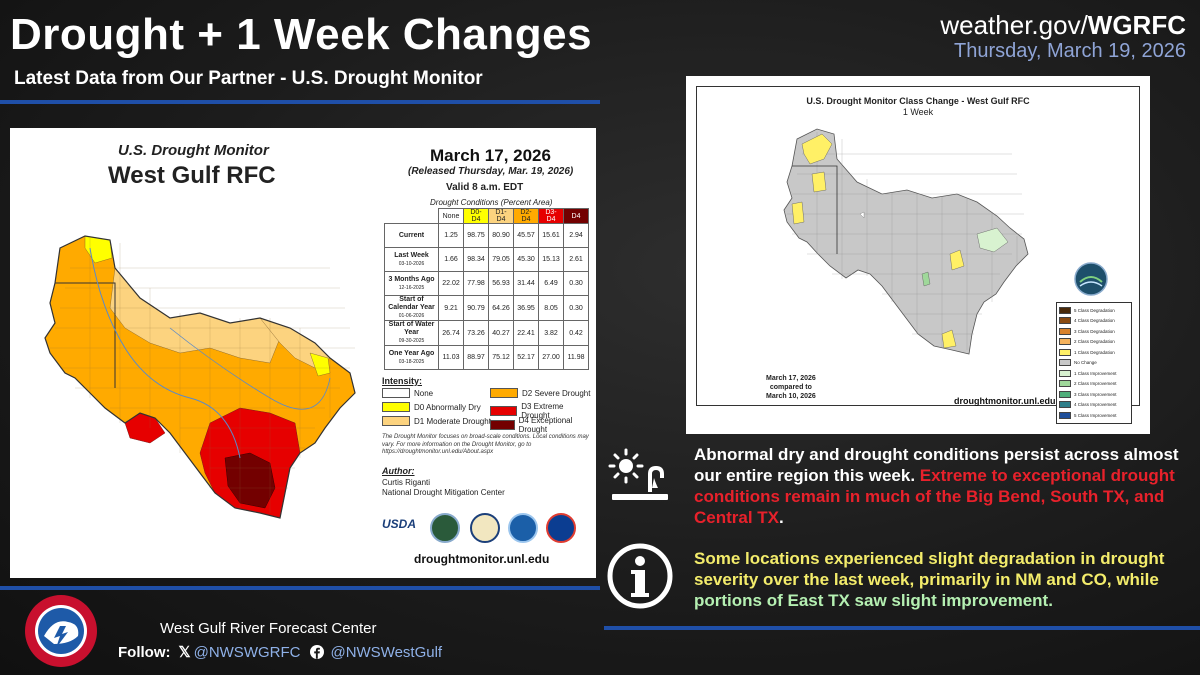 Image resolution: width=1200 pixels, height=675 pixels. Describe the element at coordinates (411, 361) in the screenshot. I see `row-date: 03-18-2025` at that location.